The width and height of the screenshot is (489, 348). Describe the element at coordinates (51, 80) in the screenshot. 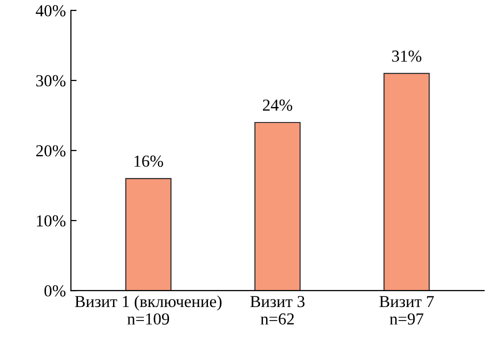

I see `y-tick-label: 30%` at that location.